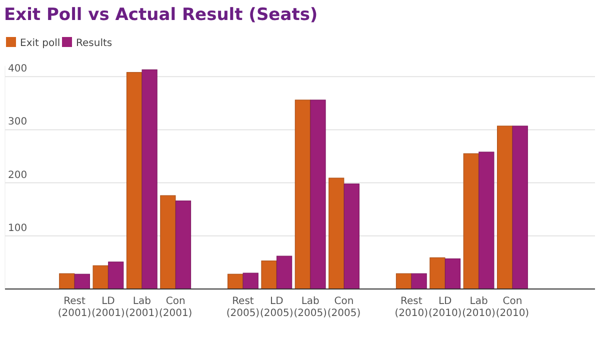 The image size is (599, 360). Describe the element at coordinates (75, 307) in the screenshot. I see `x-tick-label: Rest (2001)` at that location.